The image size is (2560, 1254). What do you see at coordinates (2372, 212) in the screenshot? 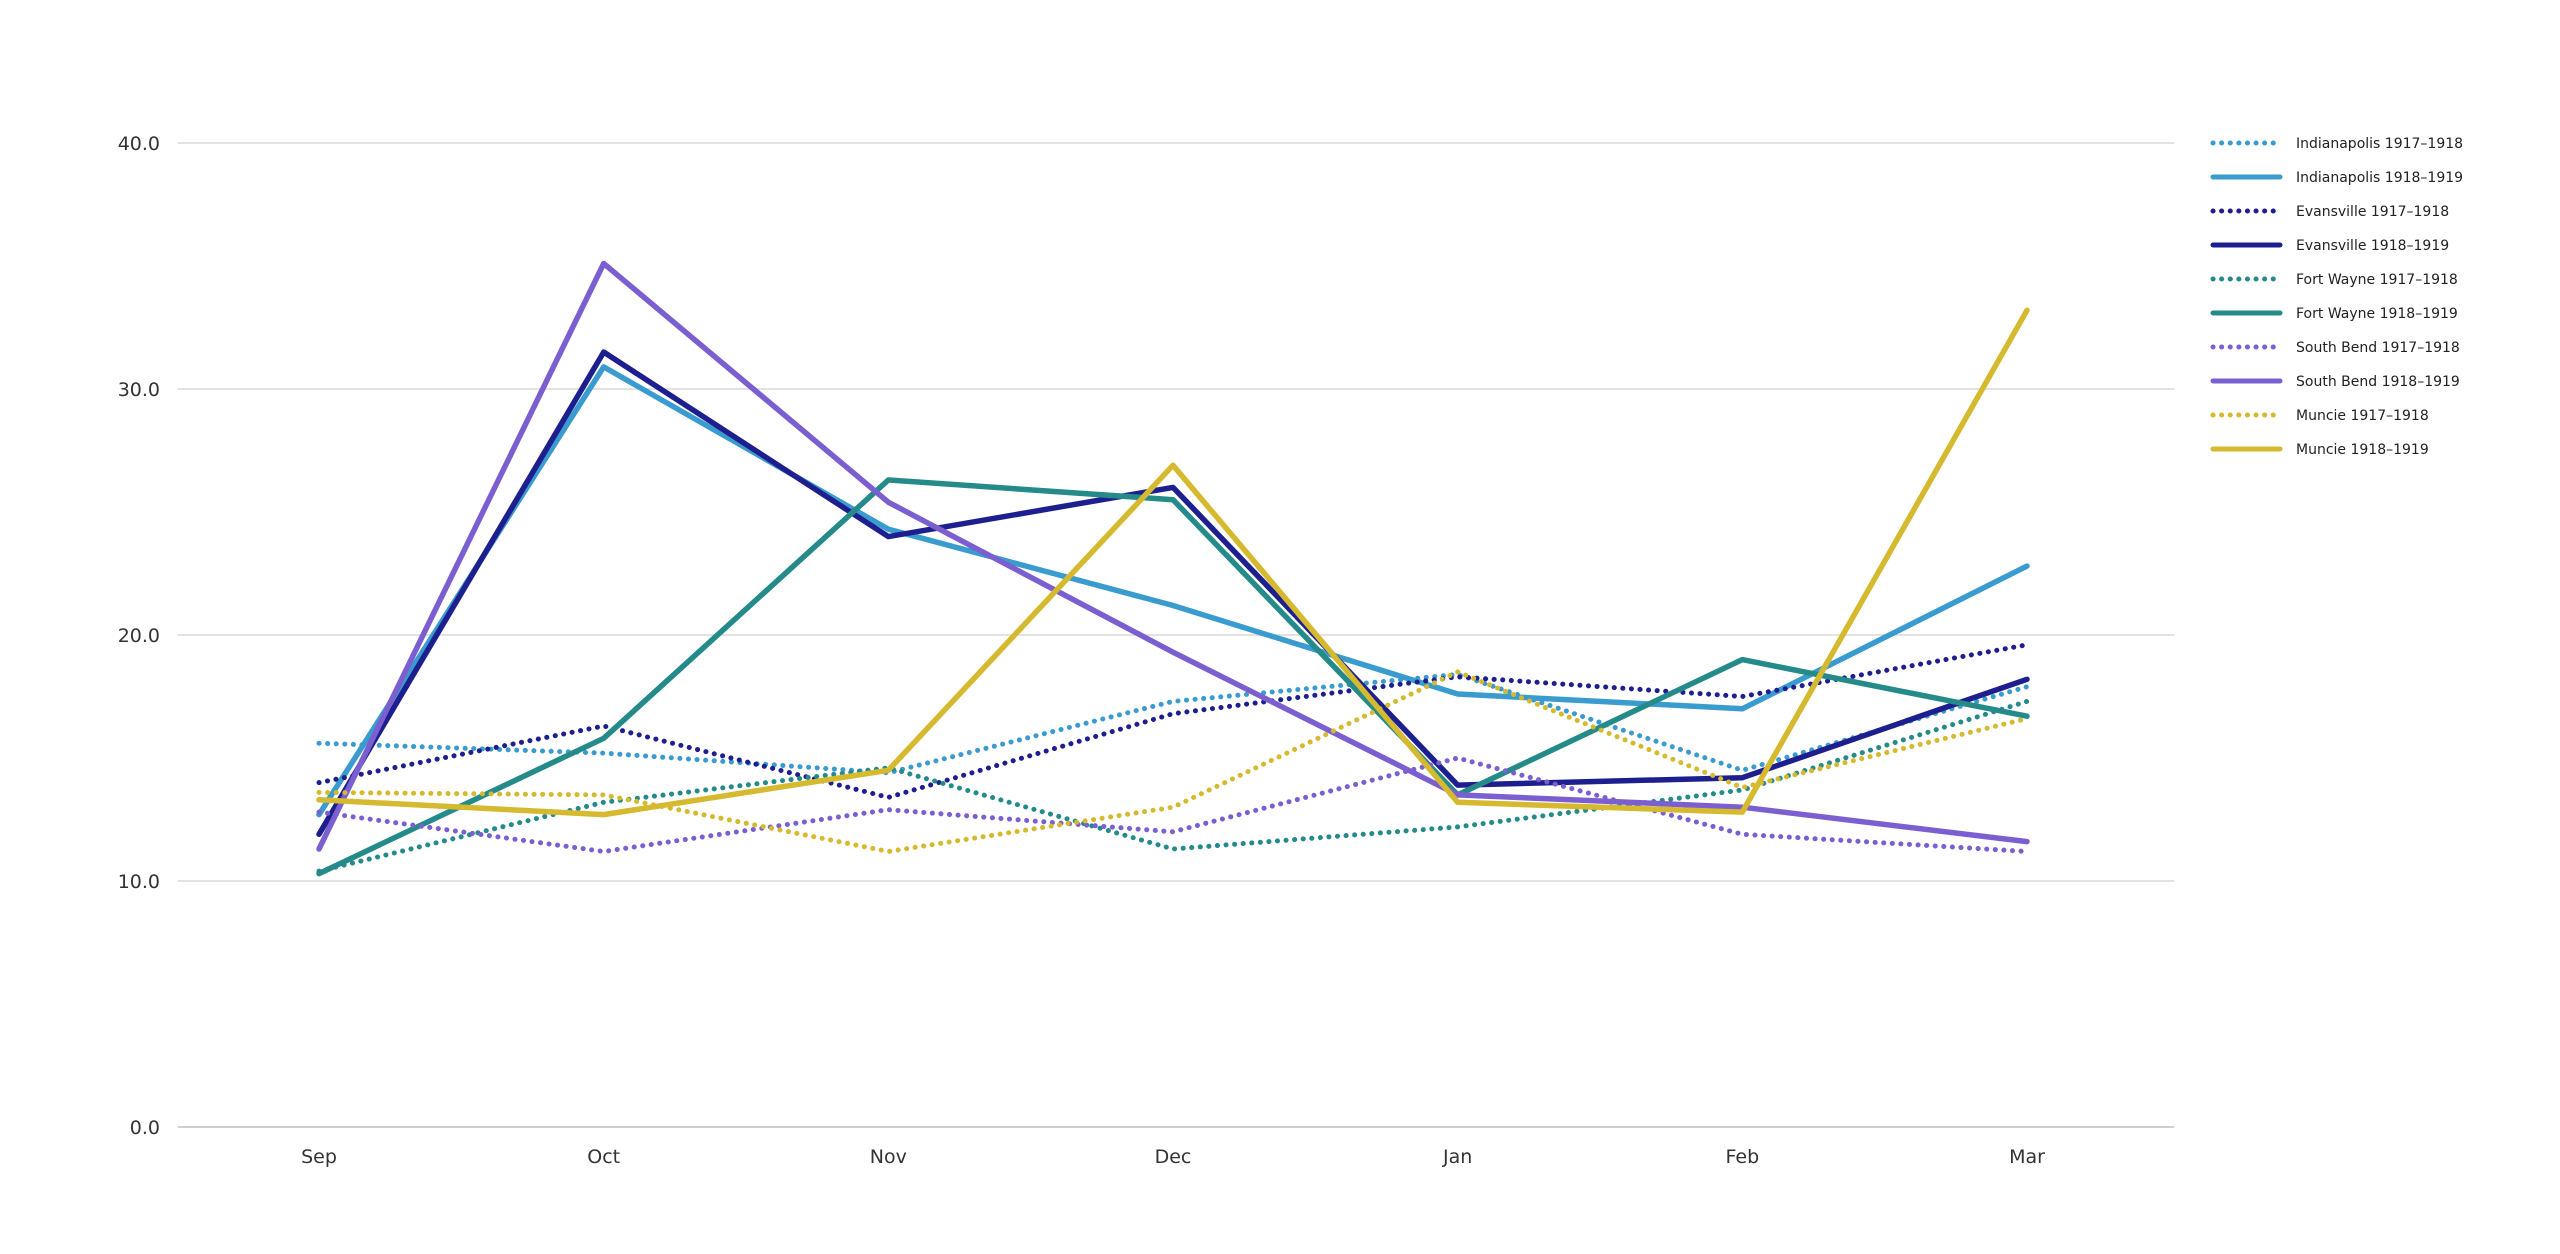
I see `legend-label: Evansville 1917–1918` at bounding box center [2372, 212].